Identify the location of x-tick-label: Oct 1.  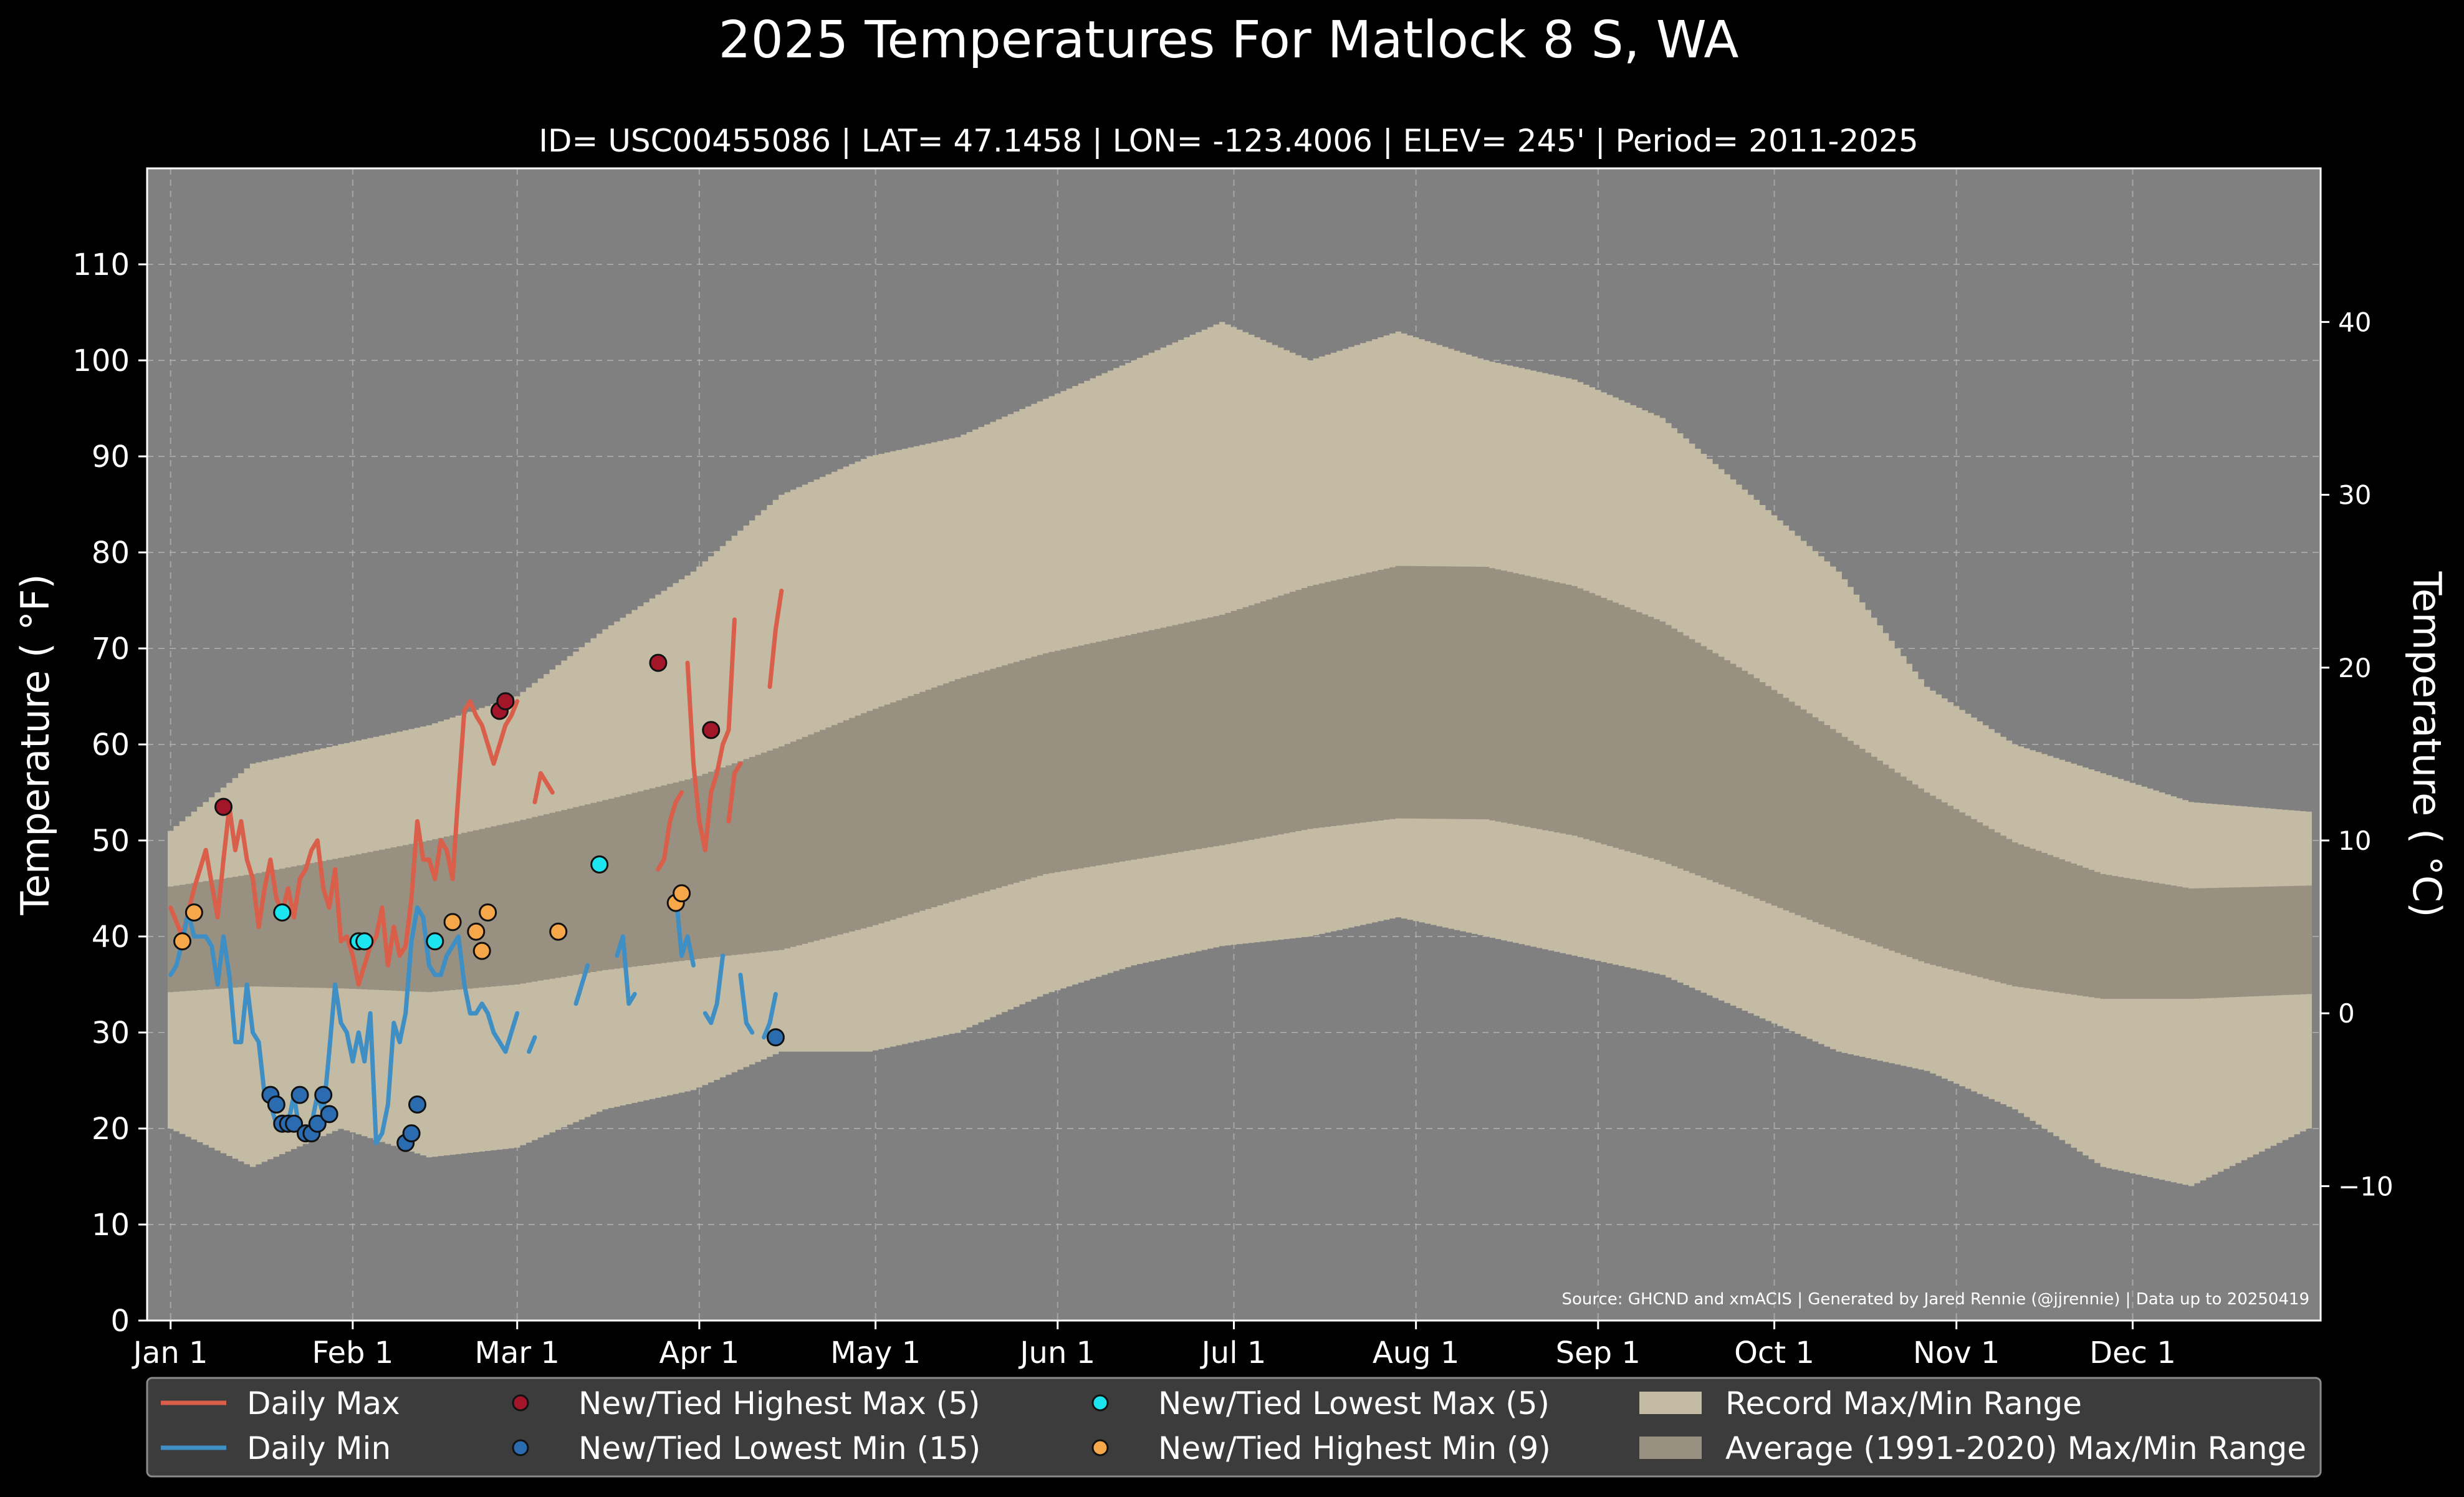
(1774, 1353).